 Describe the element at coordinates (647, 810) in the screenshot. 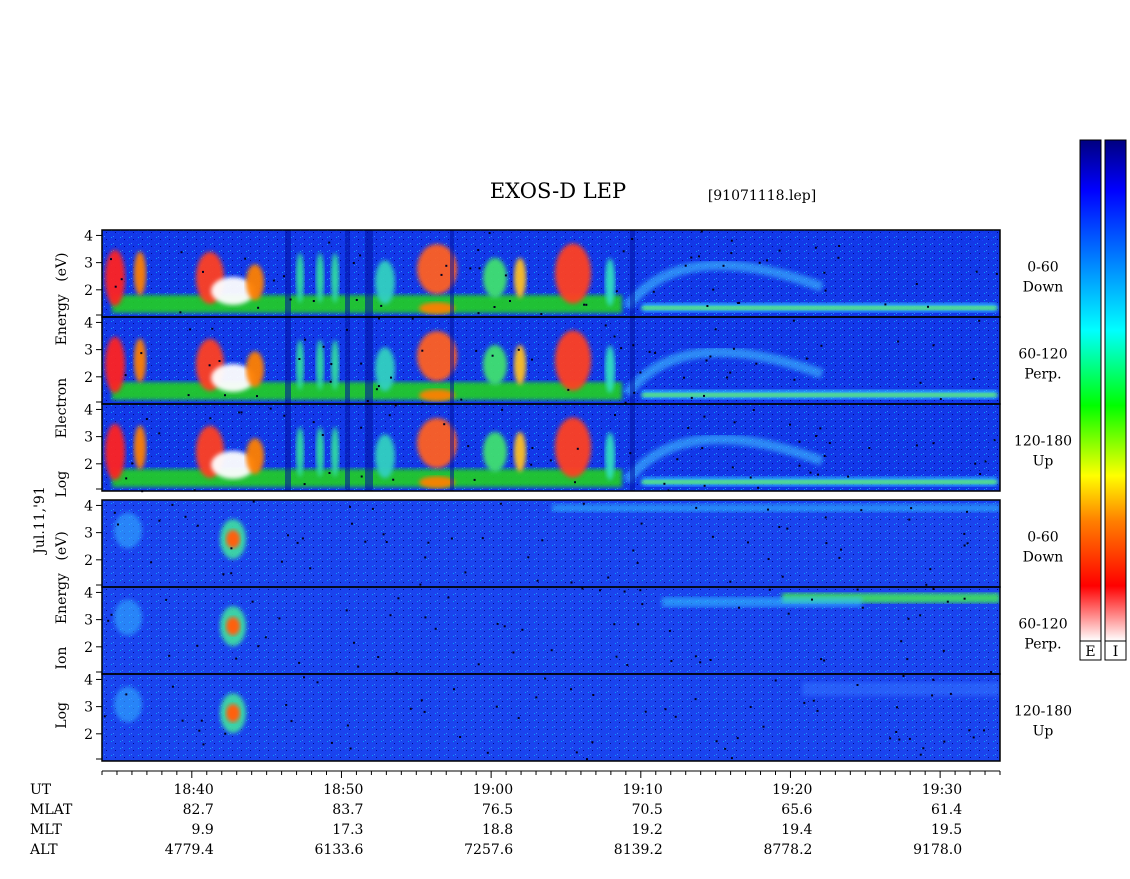

I see `ephem-value: 70.5` at that location.